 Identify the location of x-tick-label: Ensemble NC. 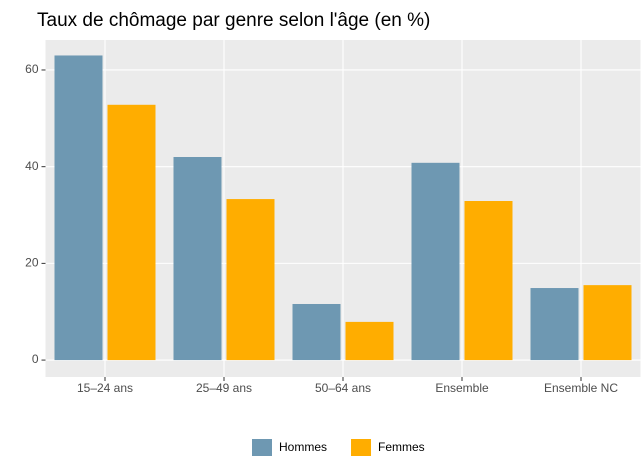
(581, 388).